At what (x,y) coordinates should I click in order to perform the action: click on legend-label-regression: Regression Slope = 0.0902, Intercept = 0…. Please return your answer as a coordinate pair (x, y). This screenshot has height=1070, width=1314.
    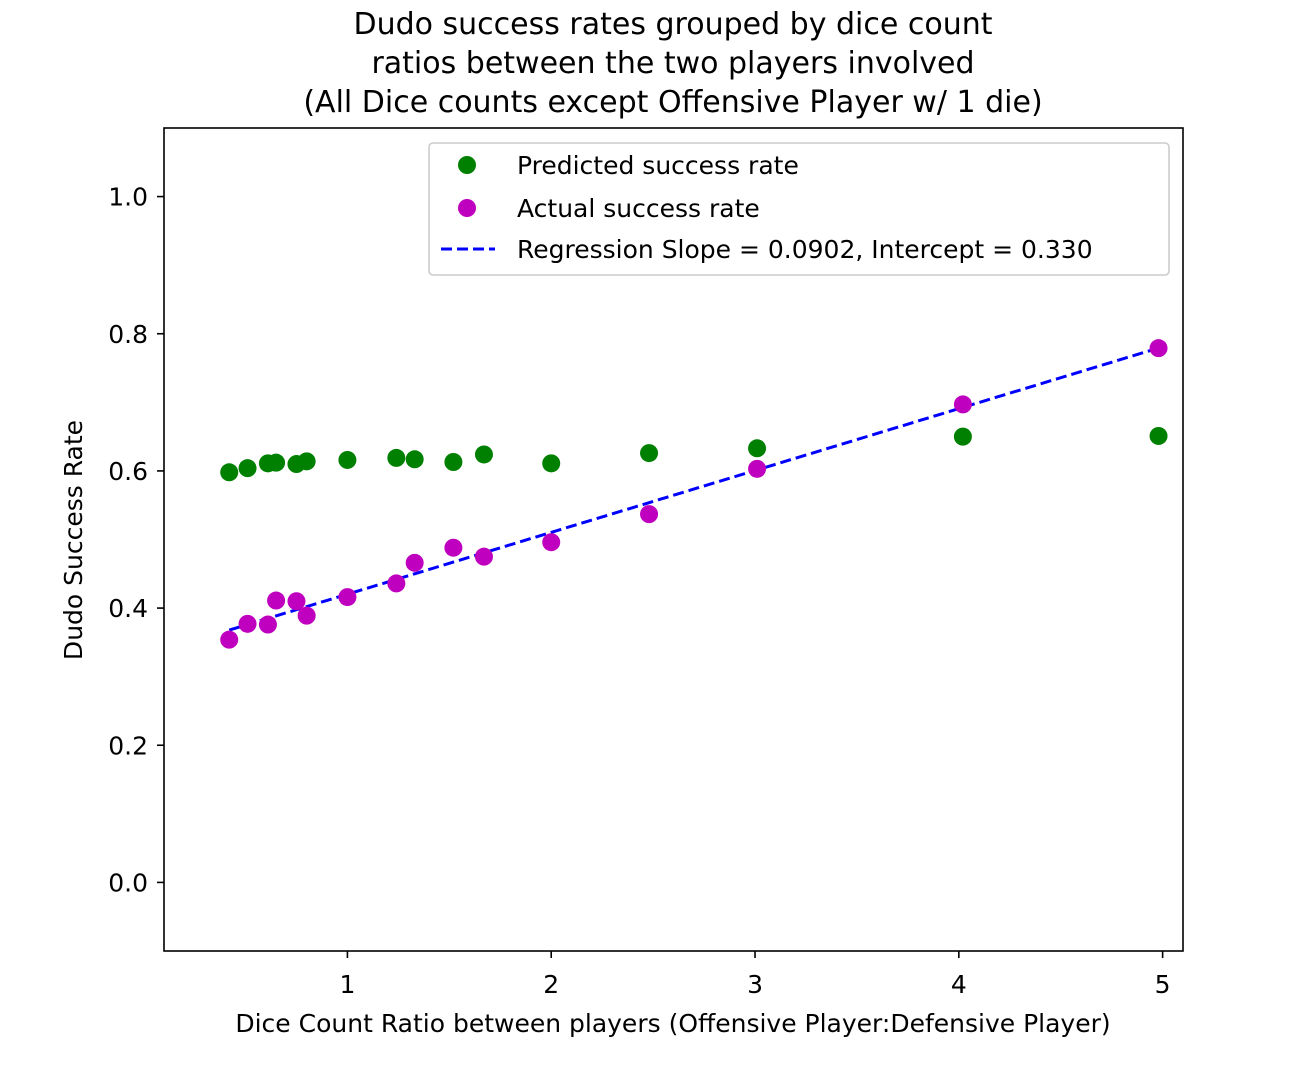
    Looking at the image, I should click on (805, 249).